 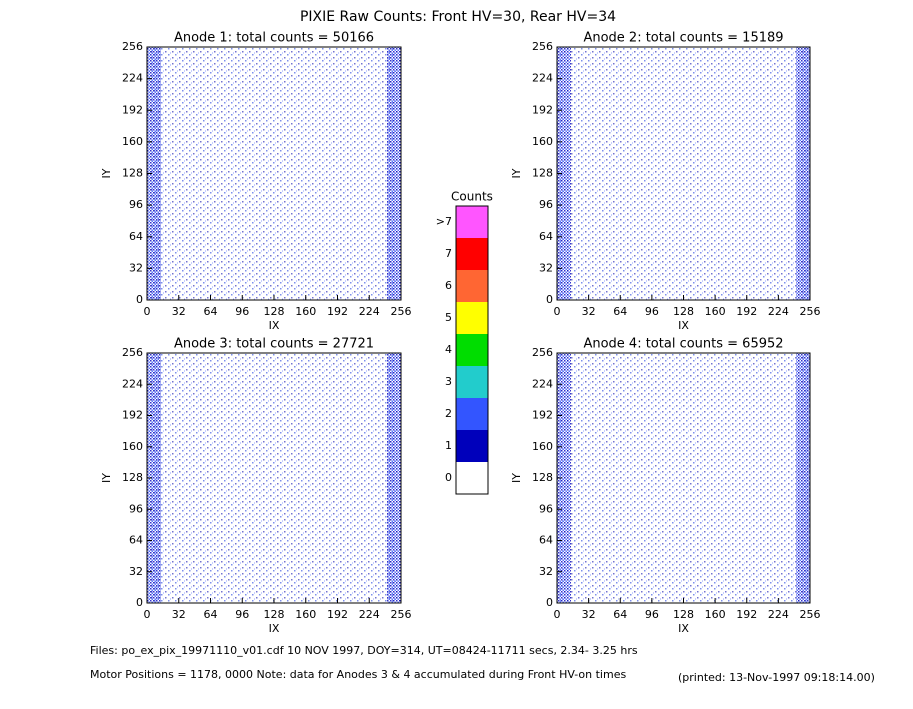 What do you see at coordinates (448, 349) in the screenshot?
I see `colorbar-label: 4` at bounding box center [448, 349].